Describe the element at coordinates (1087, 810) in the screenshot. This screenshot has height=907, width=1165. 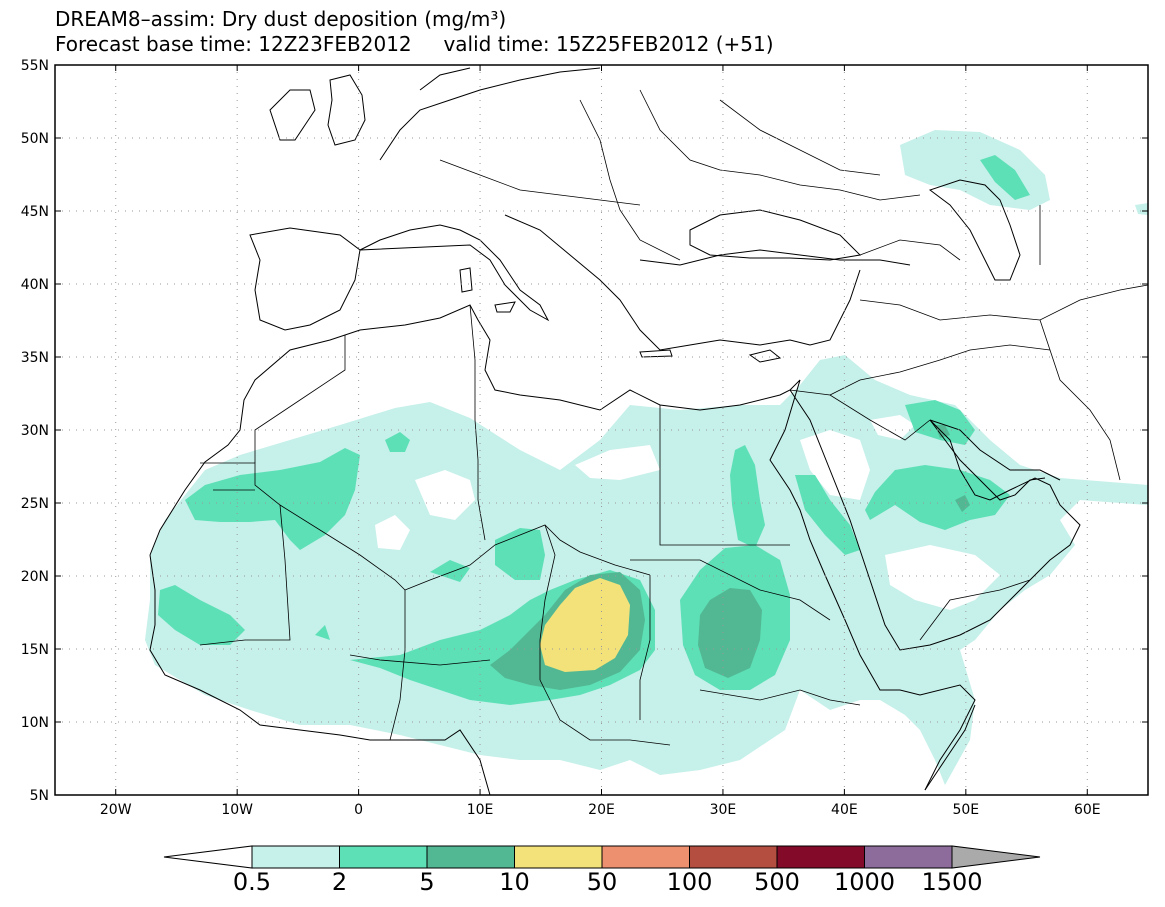
I see `lon-tick-label: 60E` at that location.